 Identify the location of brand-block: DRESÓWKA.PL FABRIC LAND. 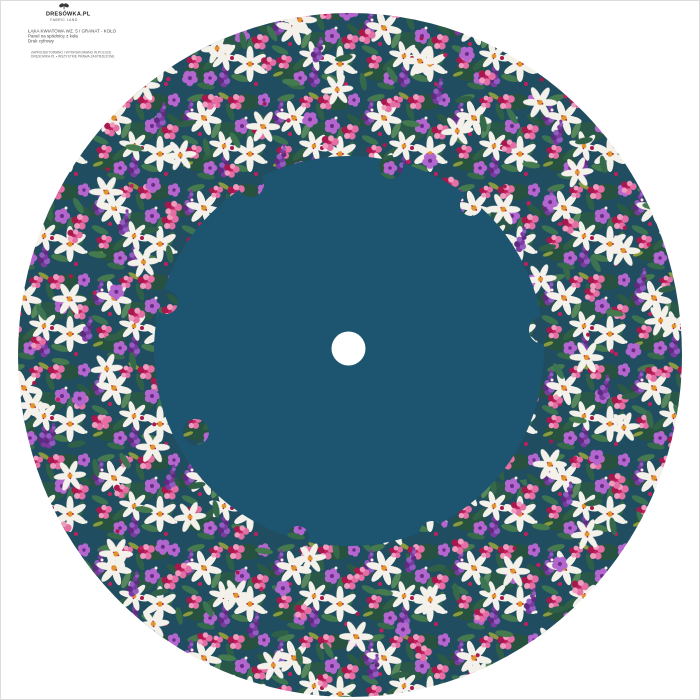
(64, 12).